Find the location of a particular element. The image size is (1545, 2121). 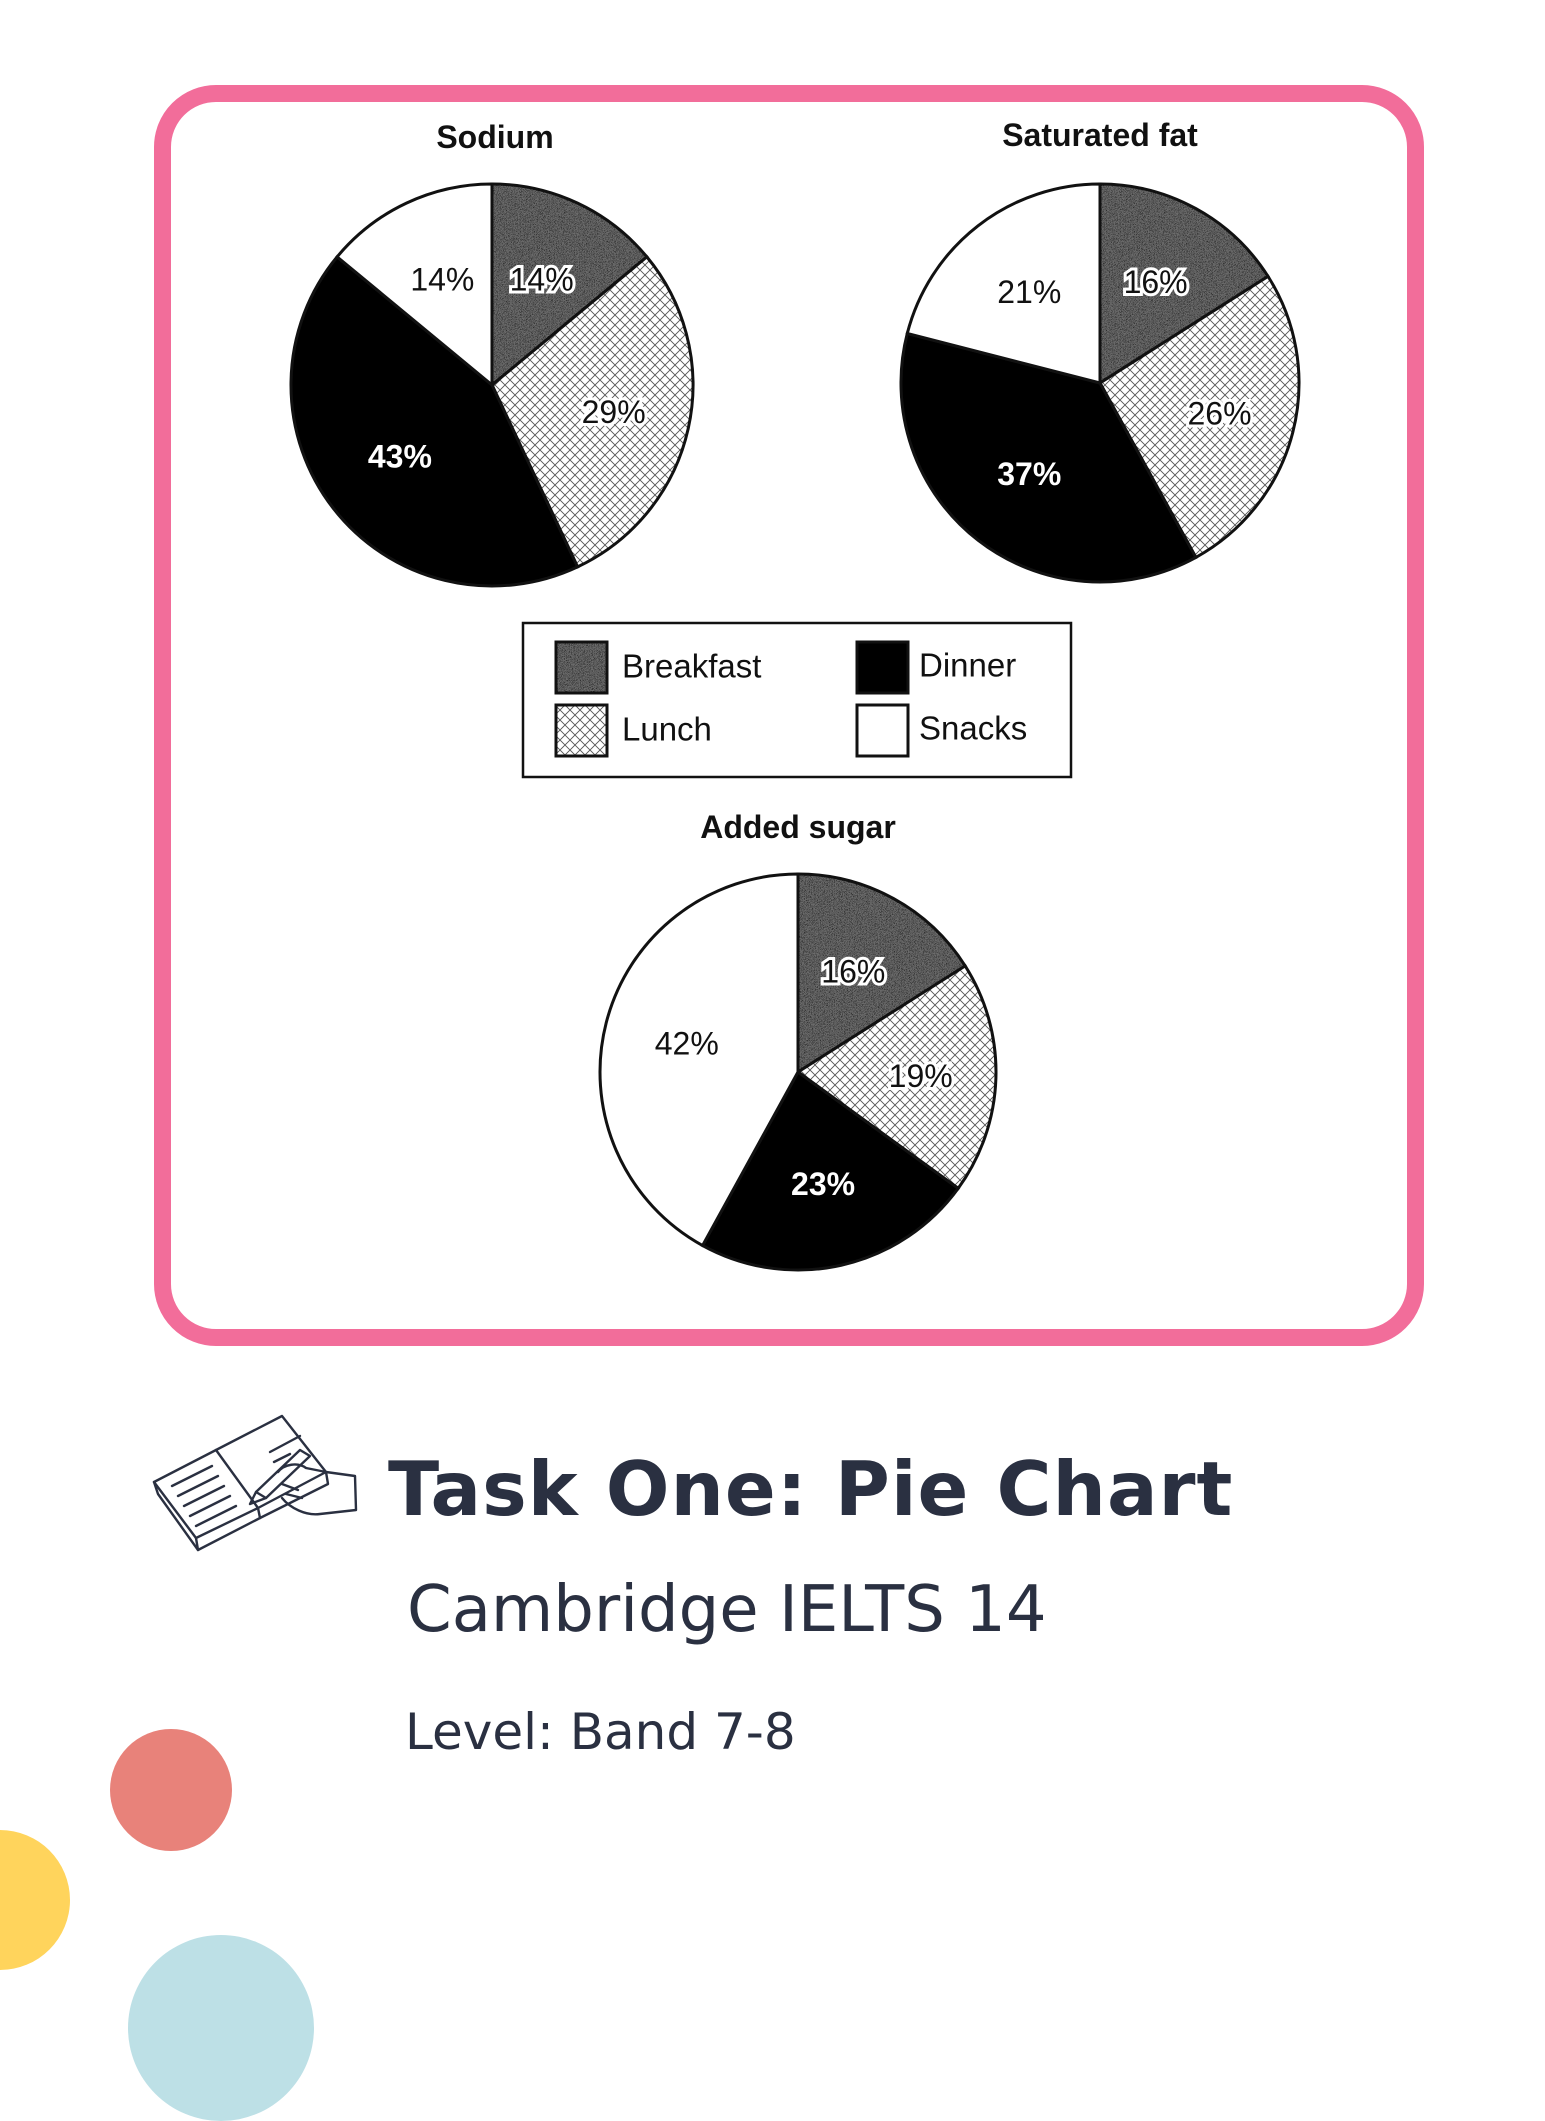

legend-label-dinner: Dinner is located at coordinates (967, 665).